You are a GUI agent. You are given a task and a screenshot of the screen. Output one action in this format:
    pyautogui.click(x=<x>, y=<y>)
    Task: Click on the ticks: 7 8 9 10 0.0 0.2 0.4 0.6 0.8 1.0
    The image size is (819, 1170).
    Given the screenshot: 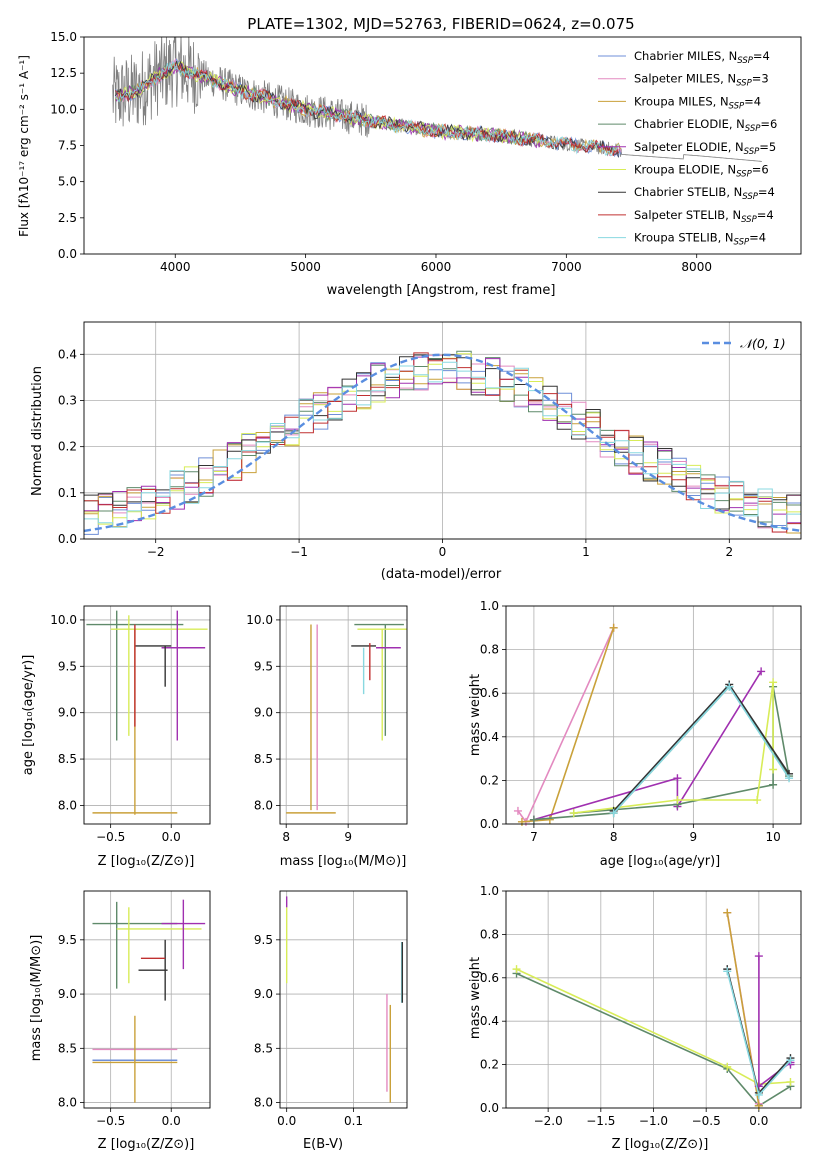 What is the action you would take?
    pyautogui.click(x=630, y=721)
    